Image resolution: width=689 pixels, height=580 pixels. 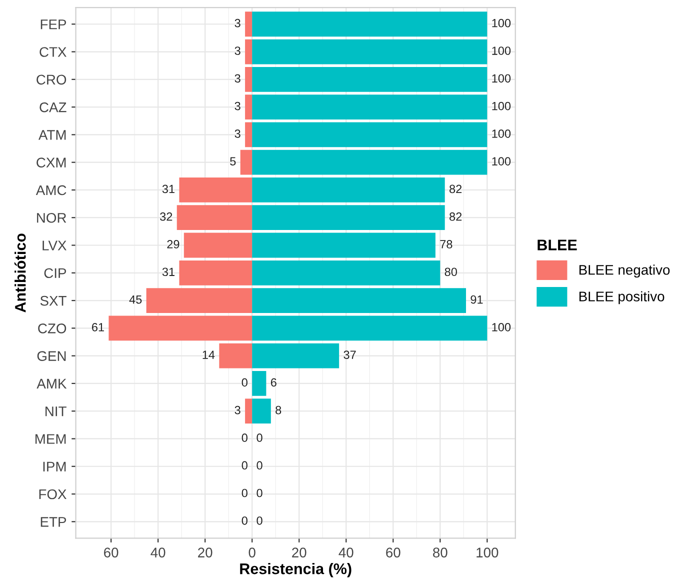 What do you see at coordinates (51, 383) in the screenshot?
I see `y-tick-label: AMK` at bounding box center [51, 383].